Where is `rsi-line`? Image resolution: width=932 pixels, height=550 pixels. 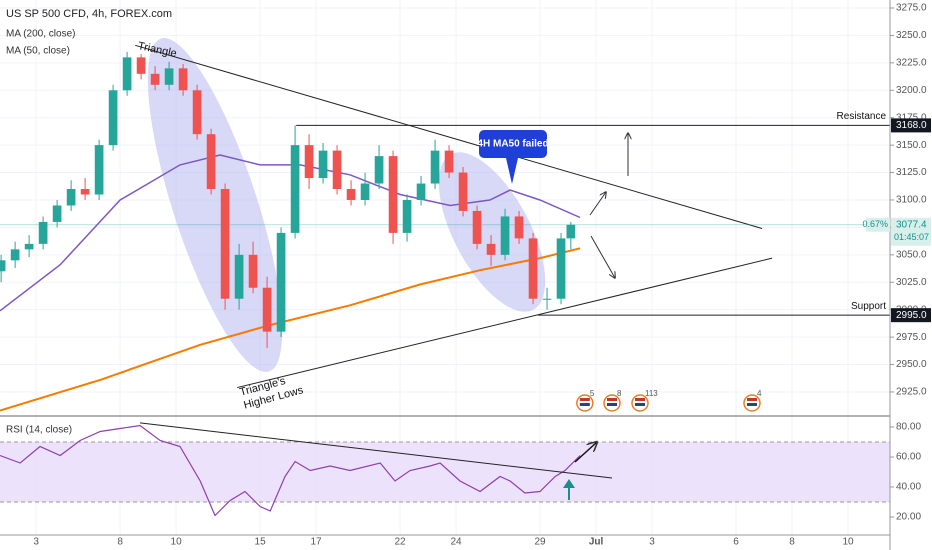
rsi-line is located at coordinates (290, 470).